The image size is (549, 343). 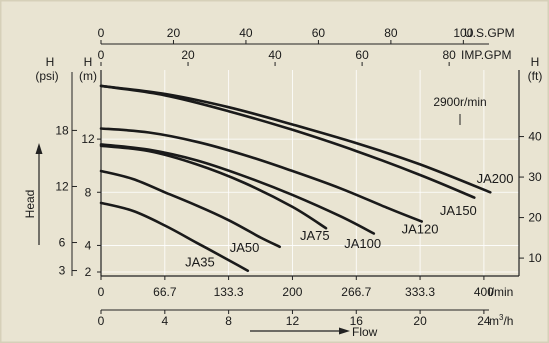 I want to click on m3h-tick-label: 8, so click(x=228, y=321).